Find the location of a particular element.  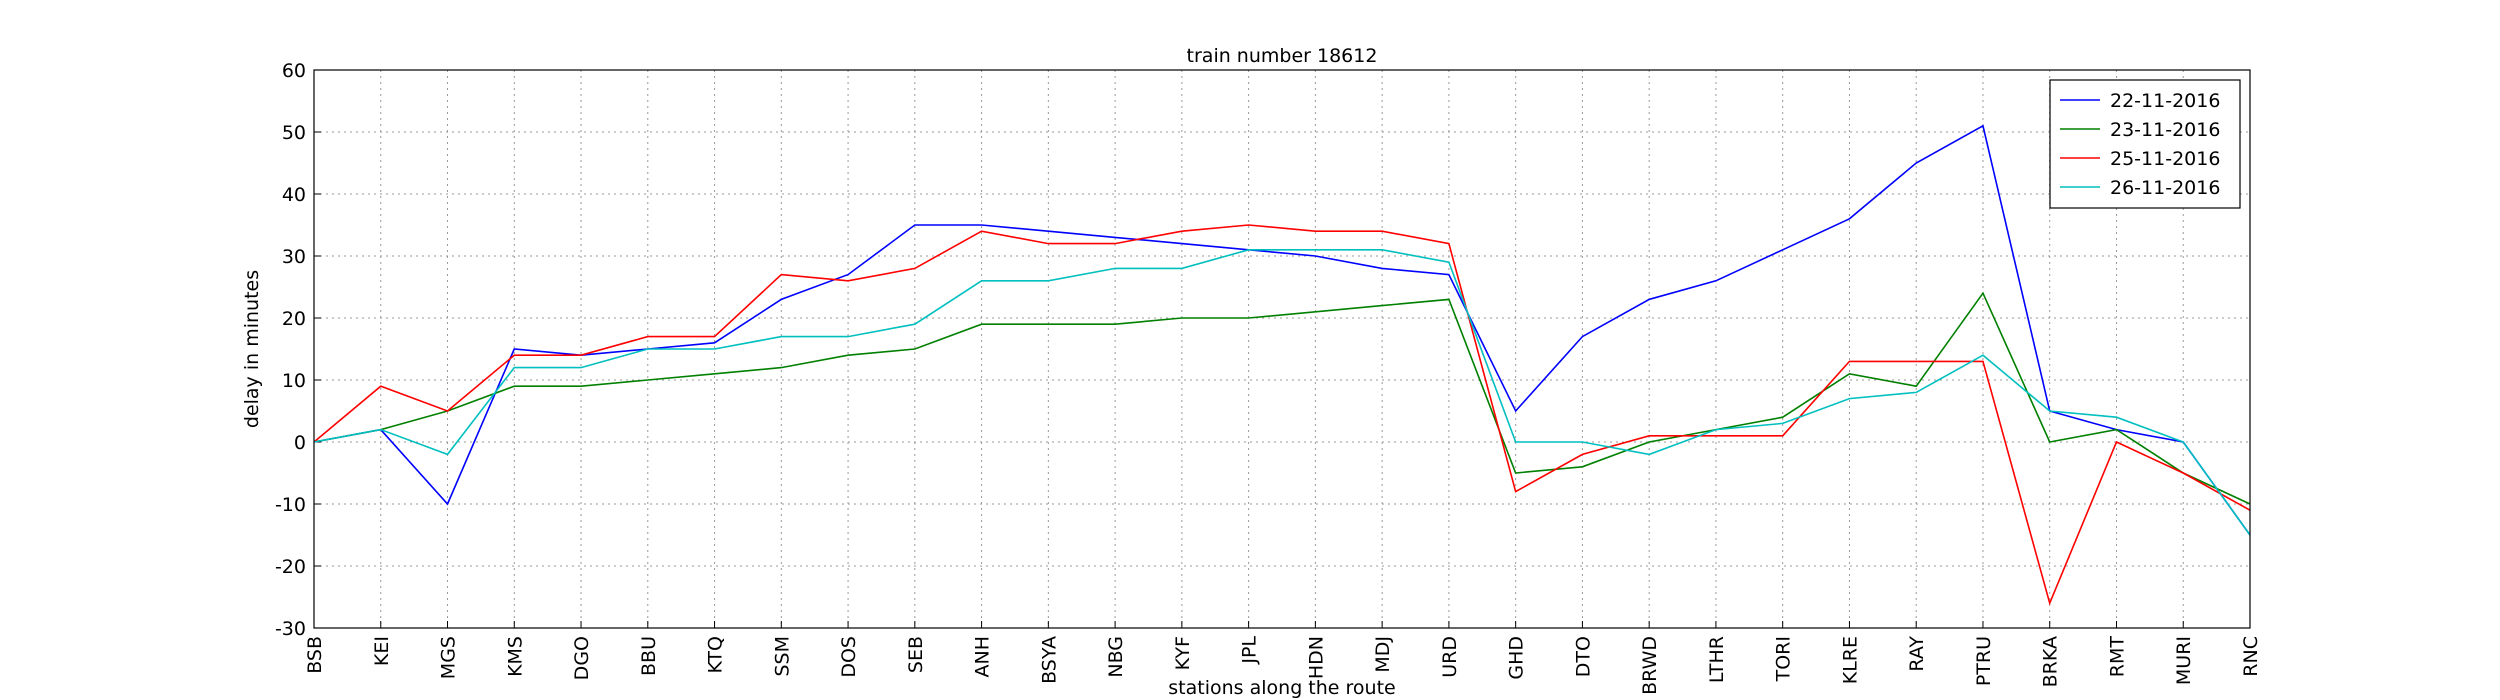

y-axis-label: delay in minutes is located at coordinates (252, 349).